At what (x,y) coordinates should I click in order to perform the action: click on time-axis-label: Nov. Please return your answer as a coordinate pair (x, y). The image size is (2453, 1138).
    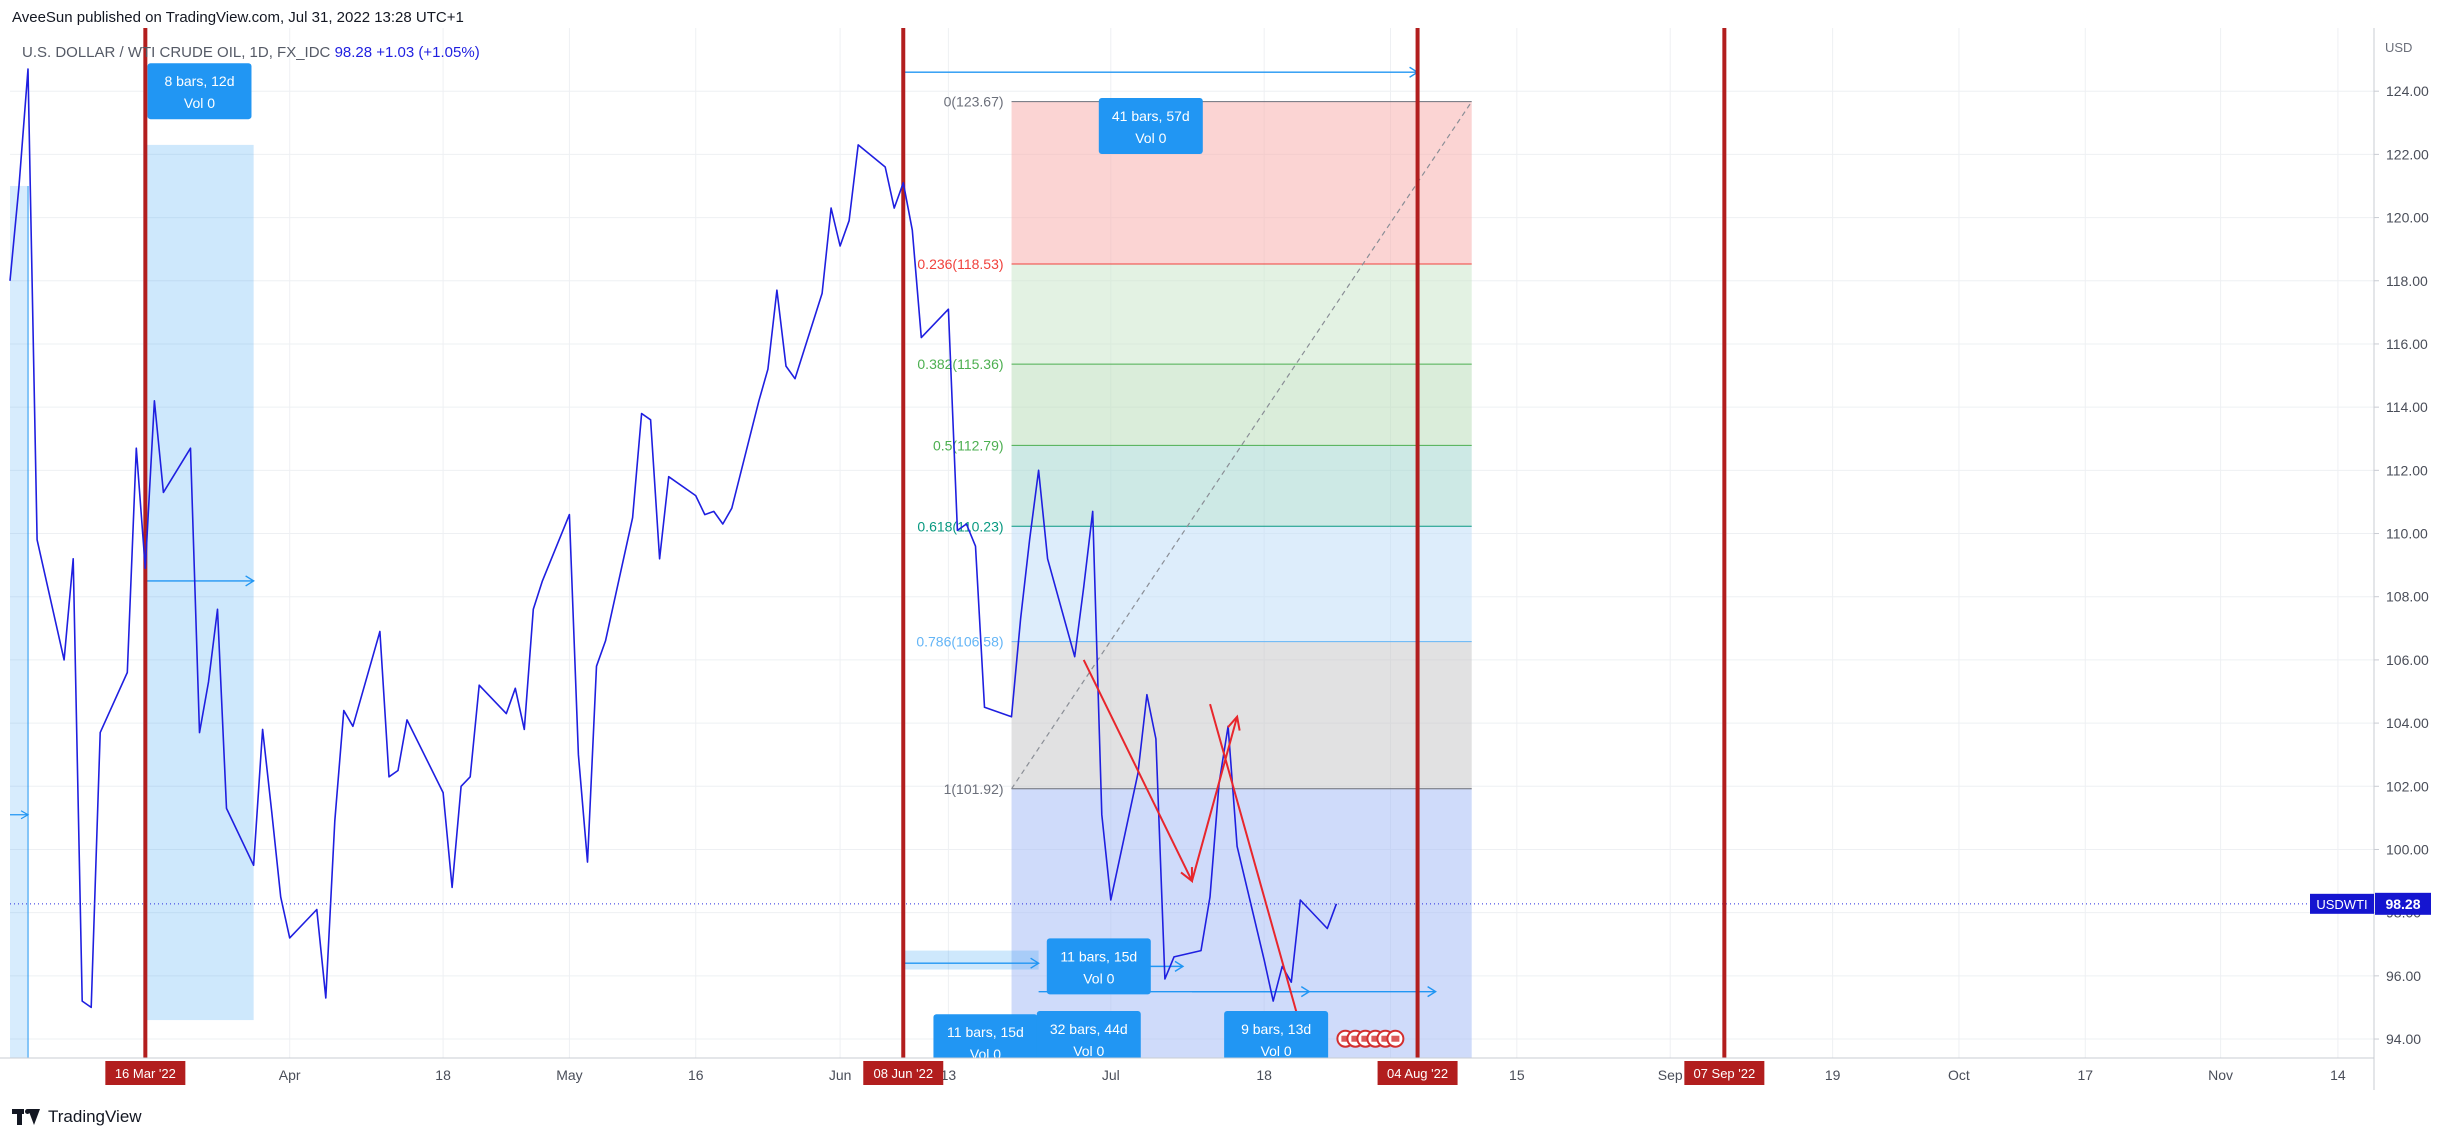
    Looking at the image, I should click on (2220, 1075).